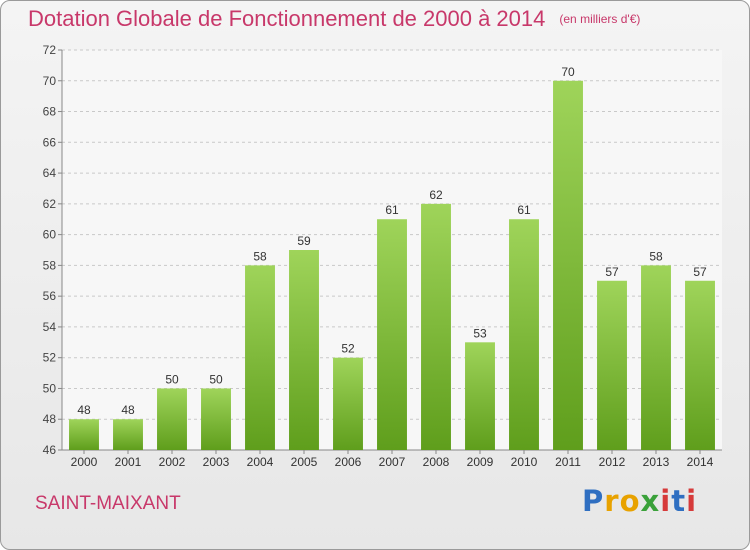 The image size is (750, 550). I want to click on x-tick-label-2012: 2012, so click(612, 462).